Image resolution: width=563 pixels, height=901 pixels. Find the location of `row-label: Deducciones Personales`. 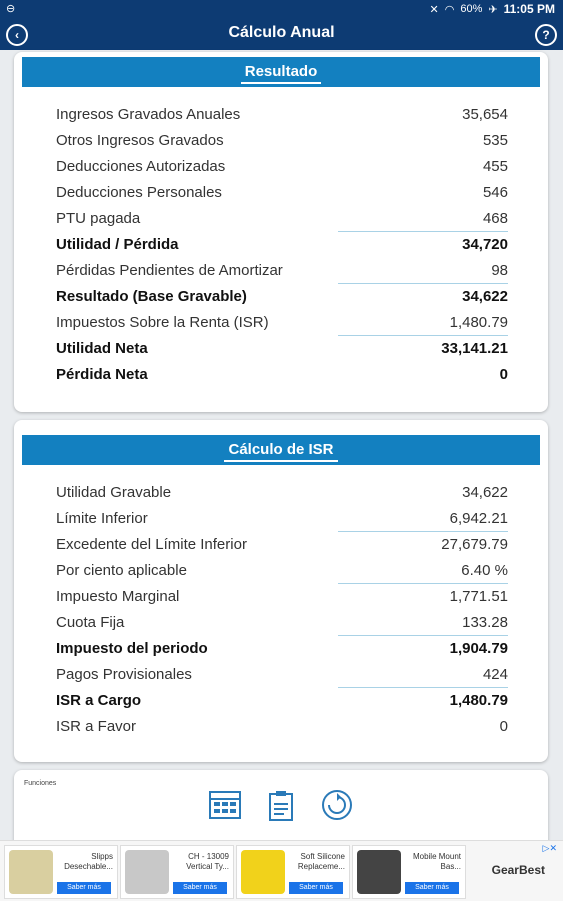

row-label: Deducciones Personales is located at coordinates (139, 192).